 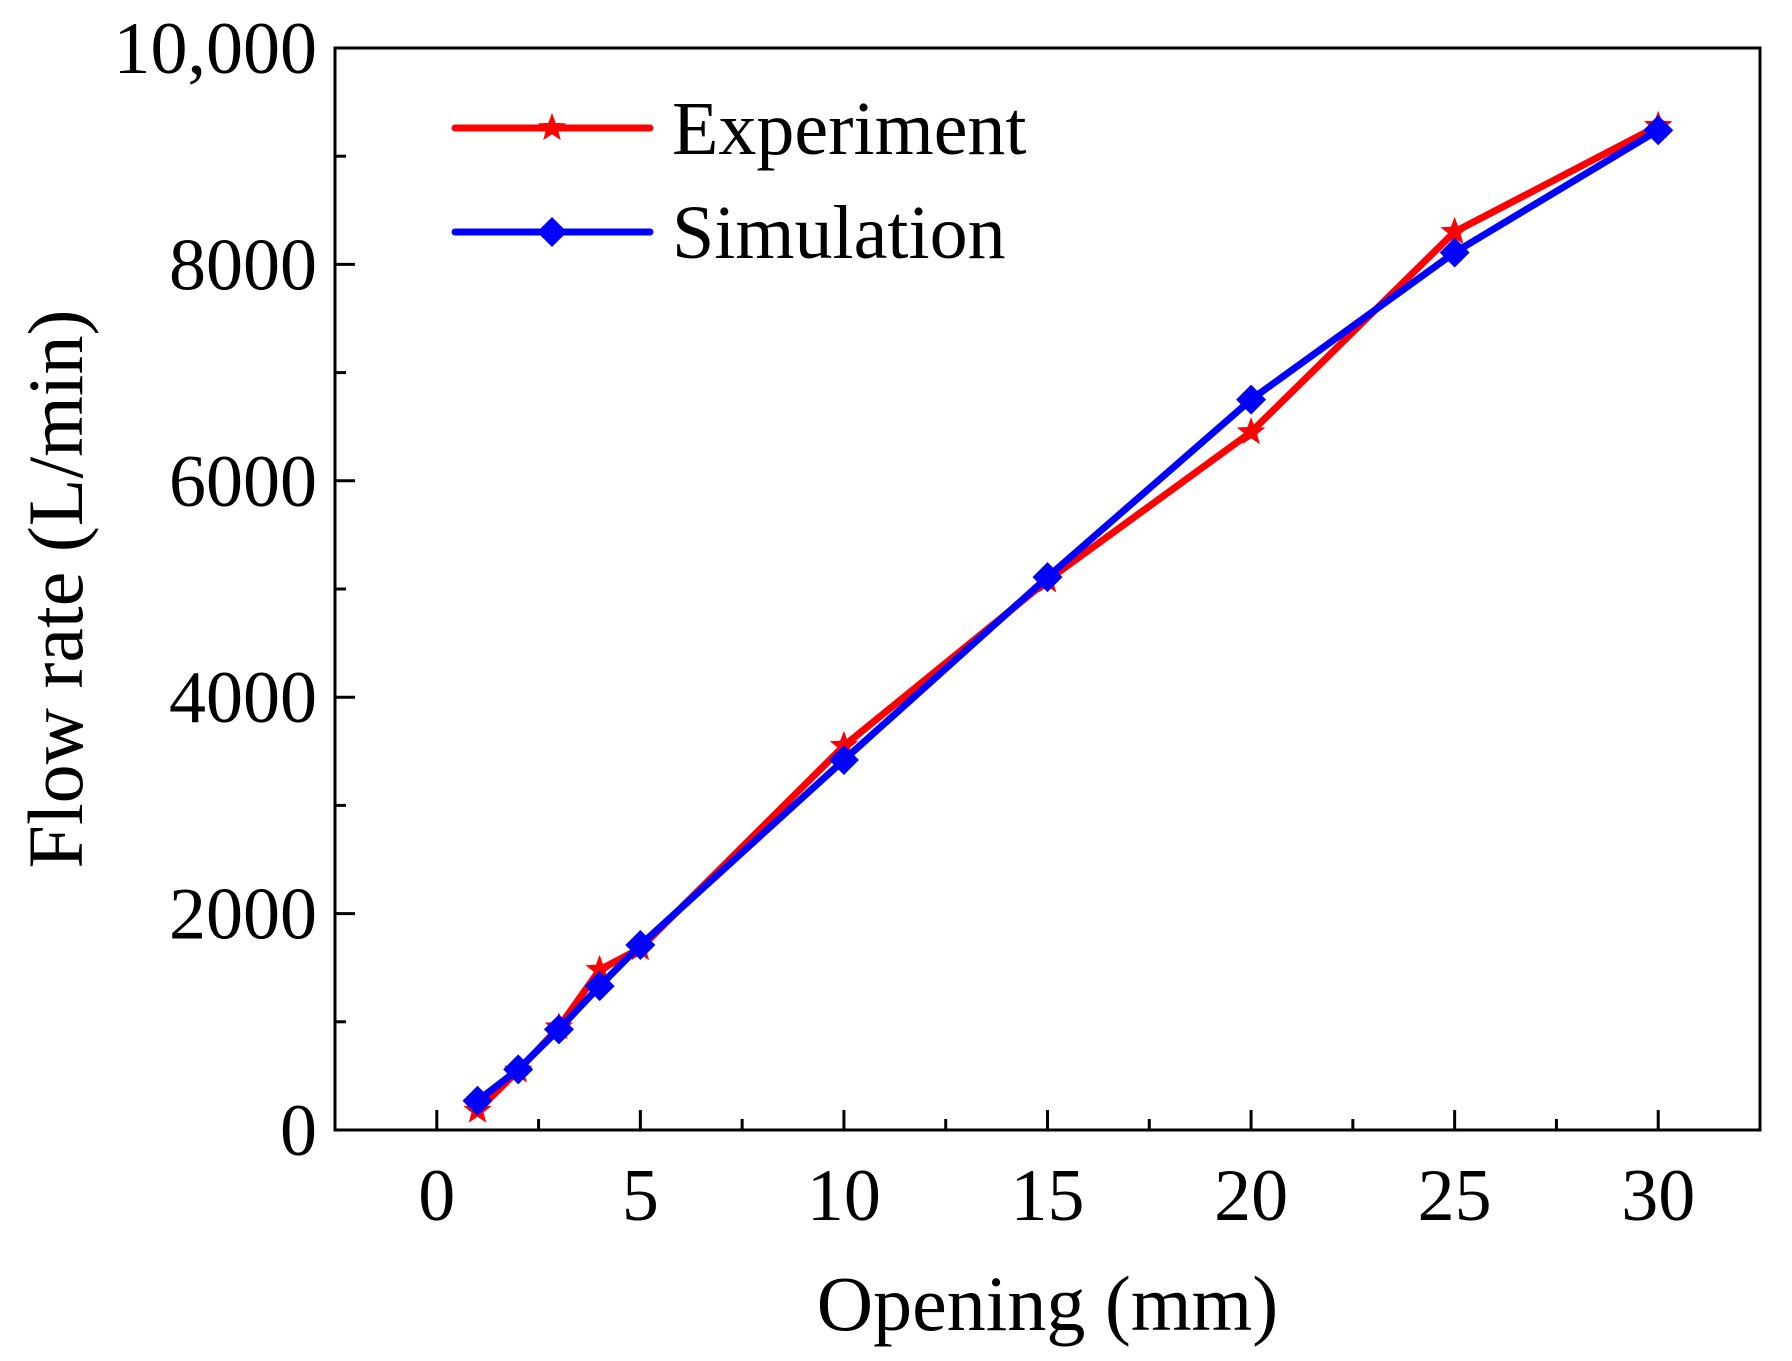 I want to click on x-tick-label: 10, so click(x=844, y=1196).